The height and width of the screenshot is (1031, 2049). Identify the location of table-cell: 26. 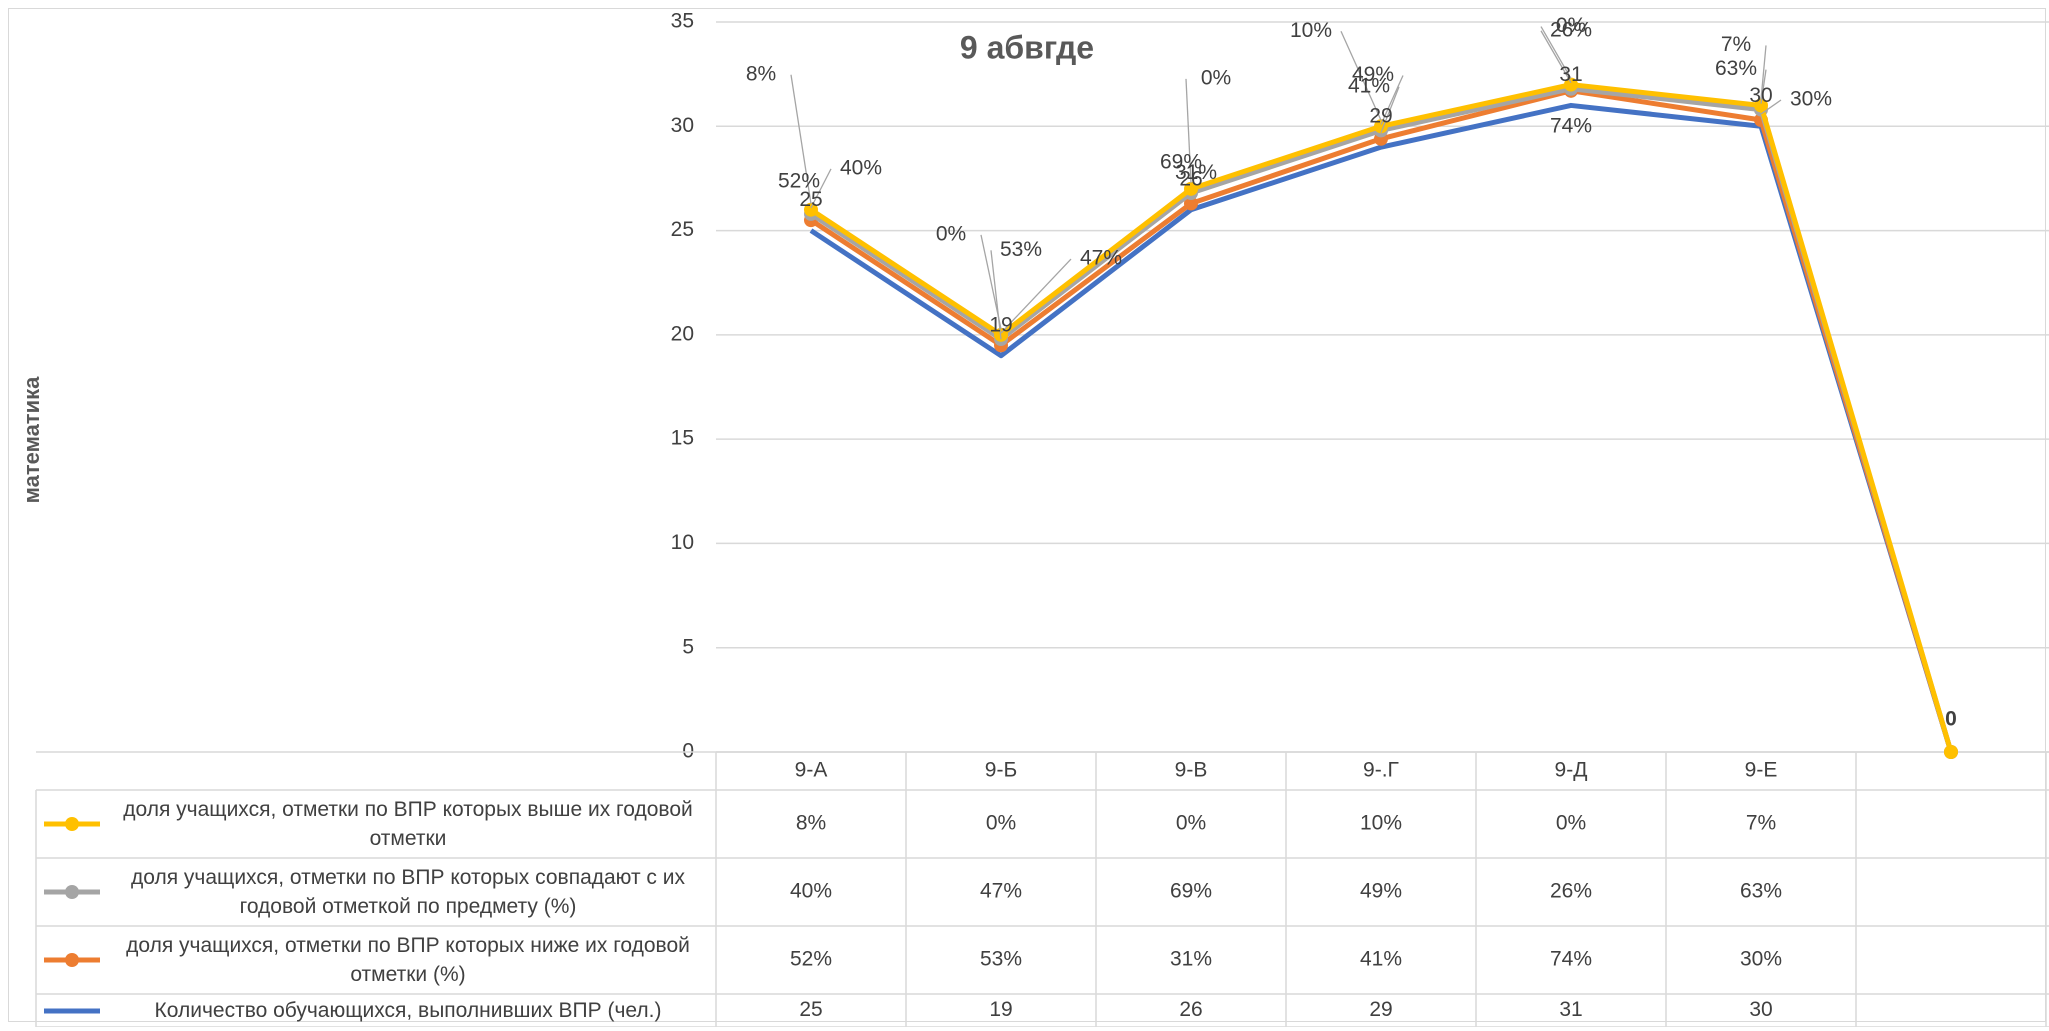
(1190, 1009).